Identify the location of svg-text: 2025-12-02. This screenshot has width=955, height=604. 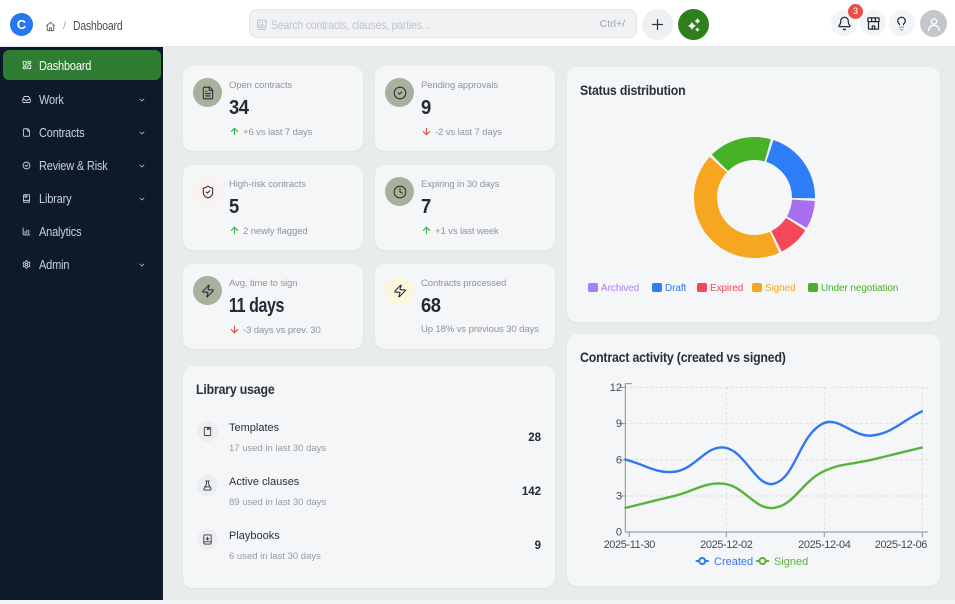
(726, 545).